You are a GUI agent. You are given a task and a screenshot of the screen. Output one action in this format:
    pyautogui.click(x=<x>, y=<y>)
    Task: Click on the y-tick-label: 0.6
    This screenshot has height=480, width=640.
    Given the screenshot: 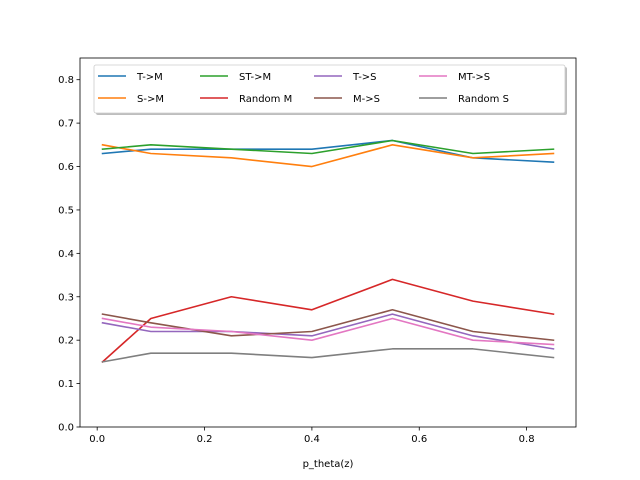 What is the action you would take?
    pyautogui.click(x=66, y=167)
    